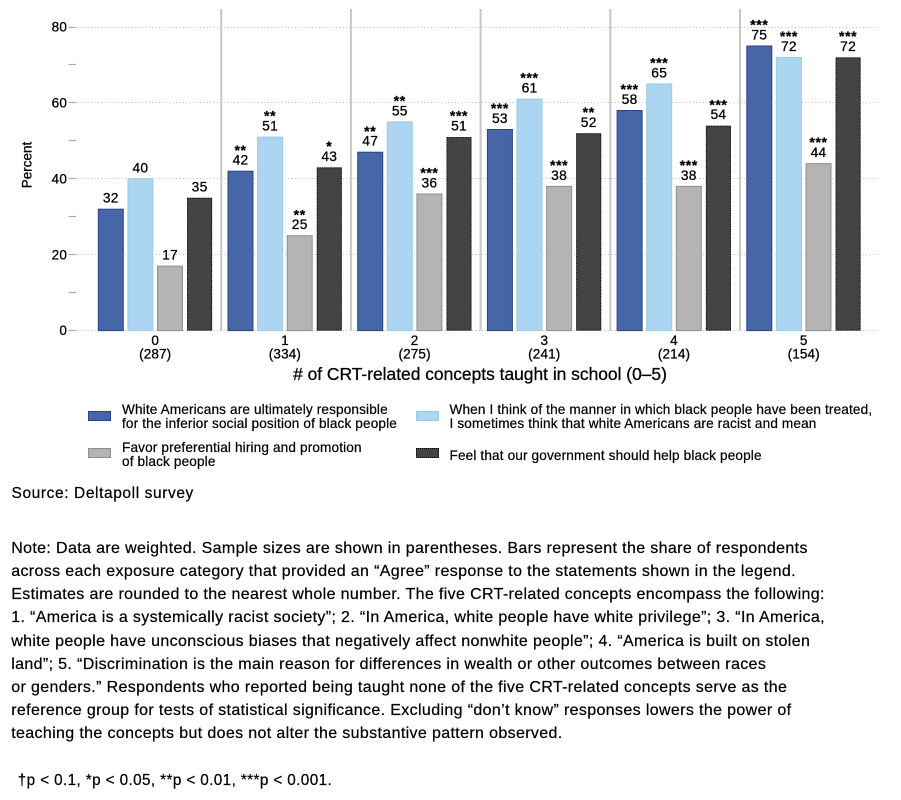 The width and height of the screenshot is (901, 800). I want to click on svg-text: 17, so click(170, 255).